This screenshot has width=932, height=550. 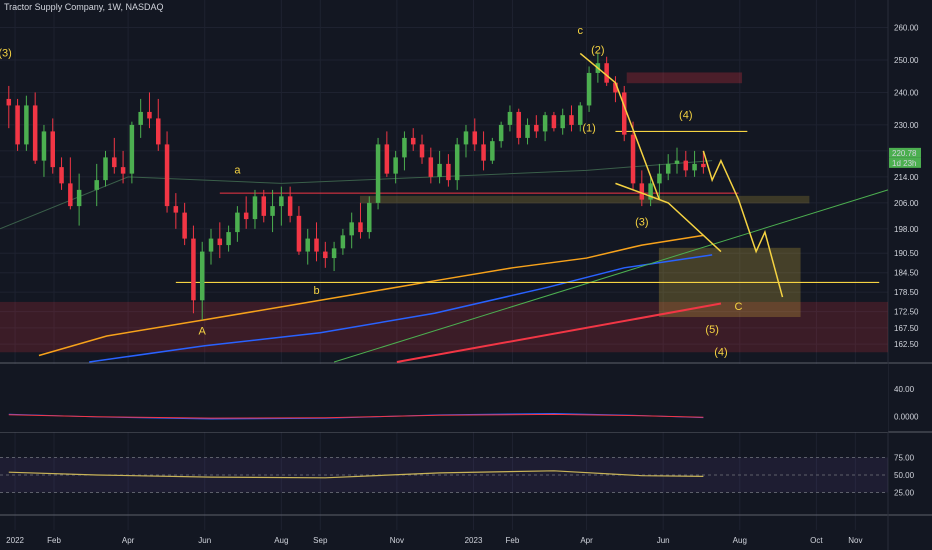 I want to click on support-zone, so click(x=444, y=327).